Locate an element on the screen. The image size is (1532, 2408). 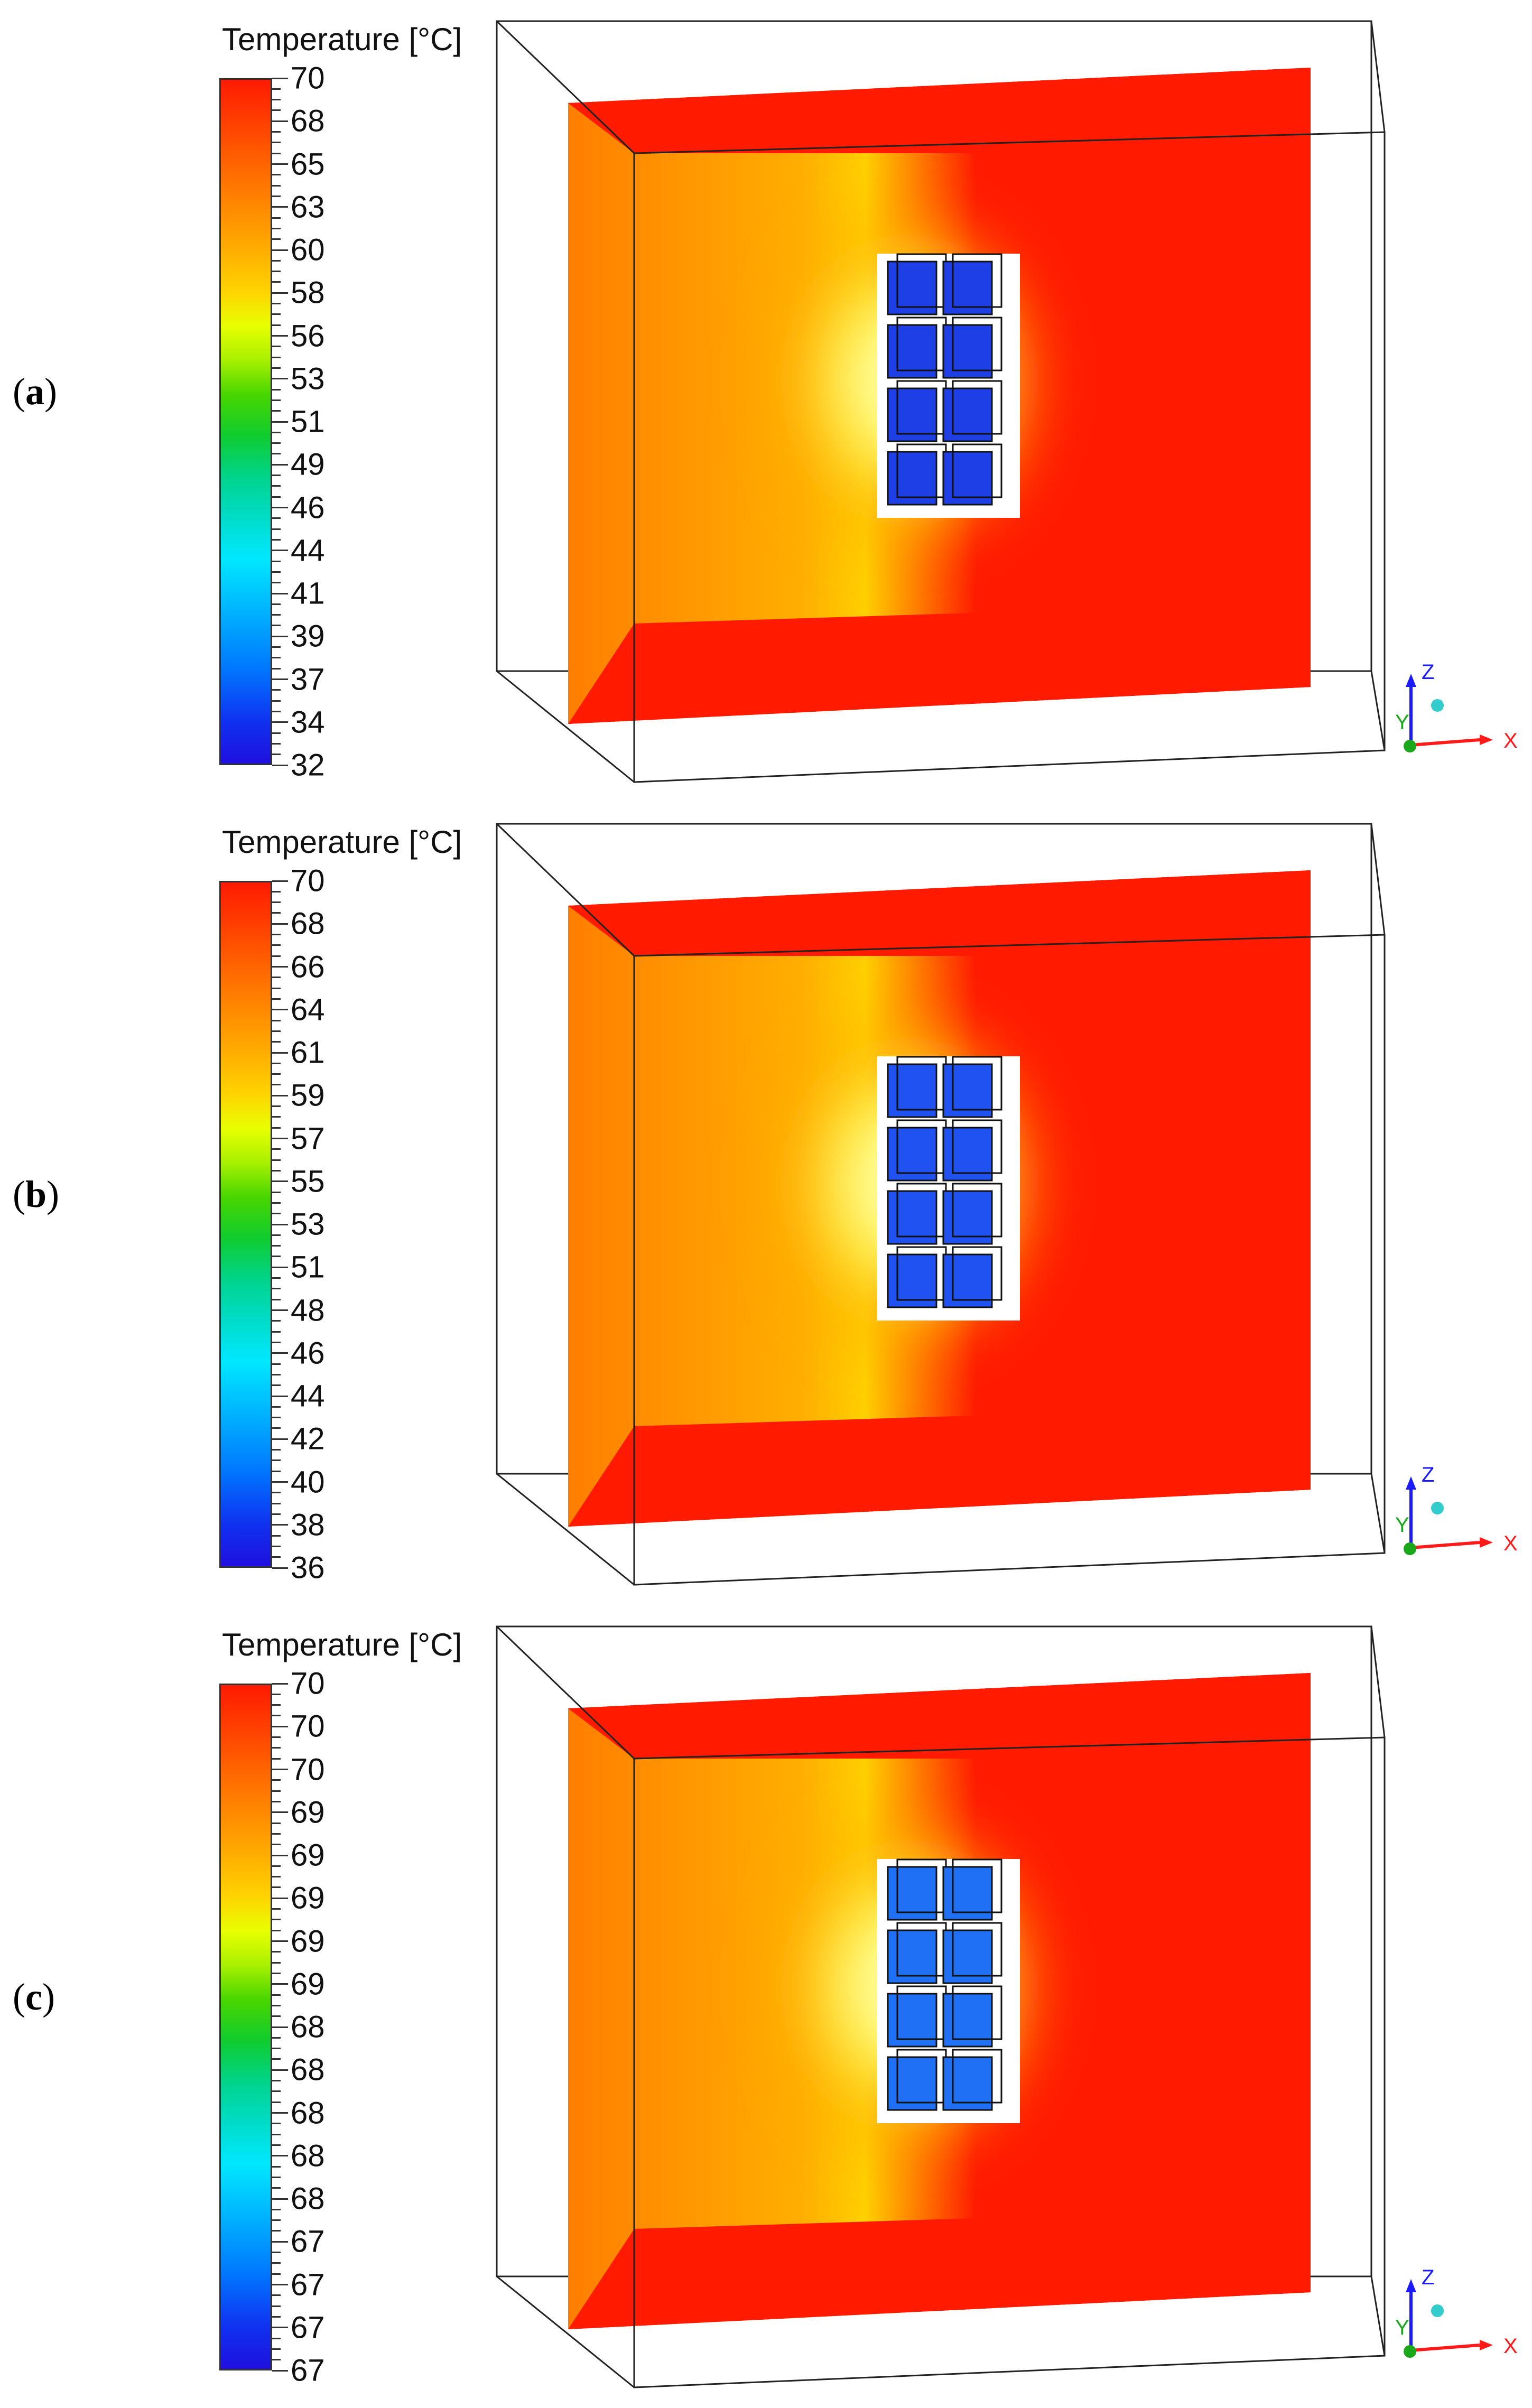
y-axis-dot is located at coordinates (1410, 2352).